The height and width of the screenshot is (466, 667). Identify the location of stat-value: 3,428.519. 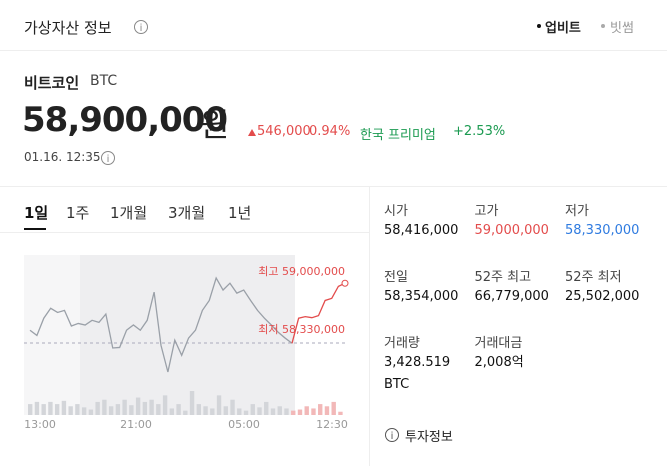
(417, 362).